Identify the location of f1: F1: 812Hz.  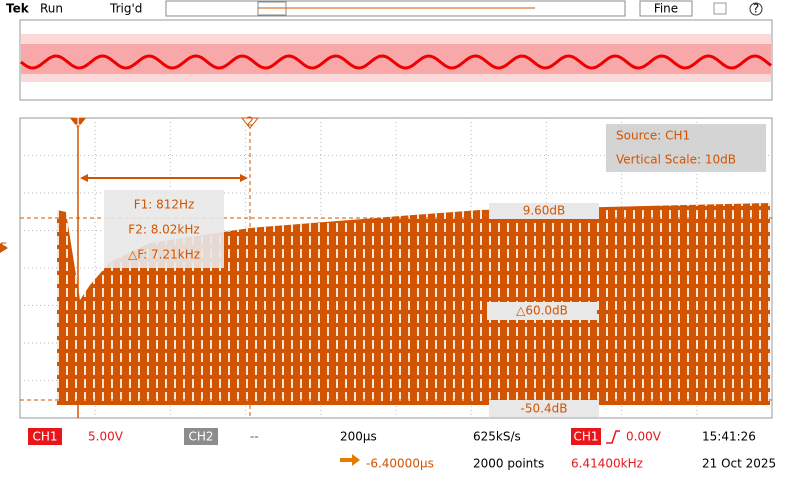
(164, 205).